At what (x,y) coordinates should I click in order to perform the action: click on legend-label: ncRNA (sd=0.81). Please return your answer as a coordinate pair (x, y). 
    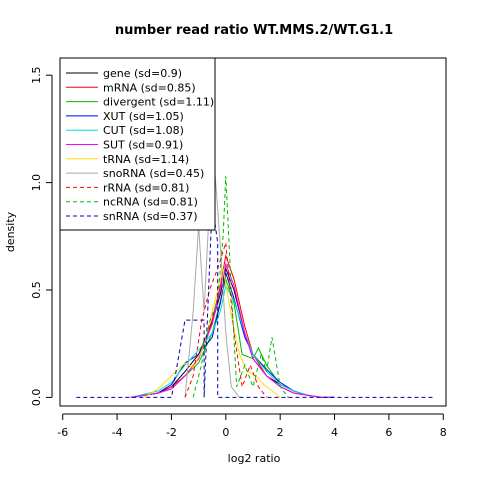
    Looking at the image, I should click on (150, 202).